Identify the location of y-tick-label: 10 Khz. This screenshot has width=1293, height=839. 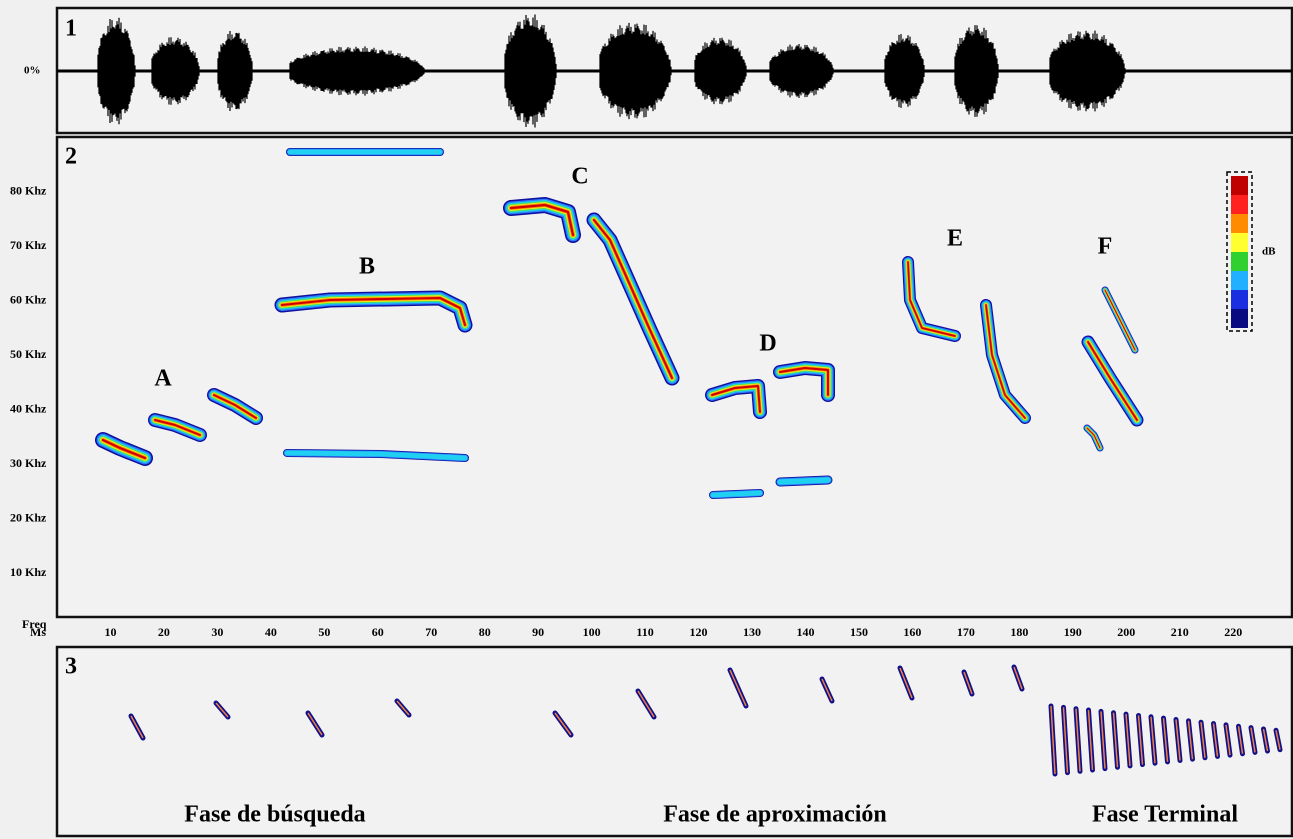
(28, 572).